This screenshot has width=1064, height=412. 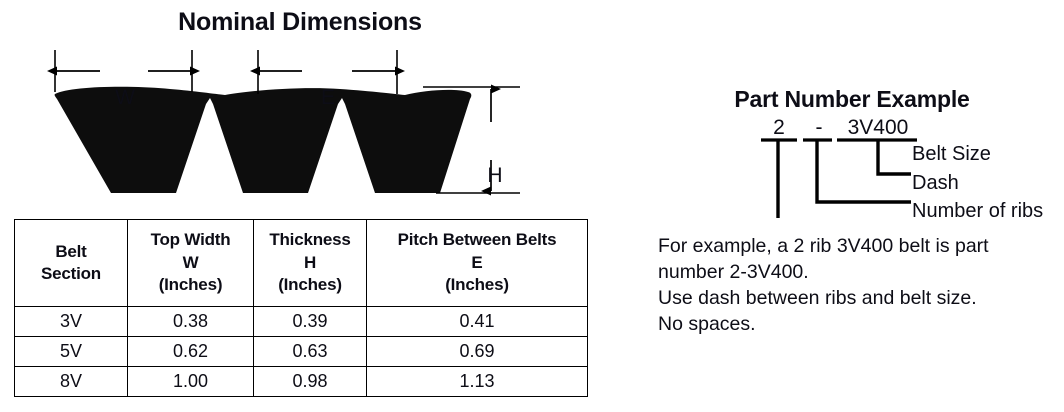 What do you see at coordinates (71, 251) in the screenshot?
I see `header-line: Belt` at bounding box center [71, 251].